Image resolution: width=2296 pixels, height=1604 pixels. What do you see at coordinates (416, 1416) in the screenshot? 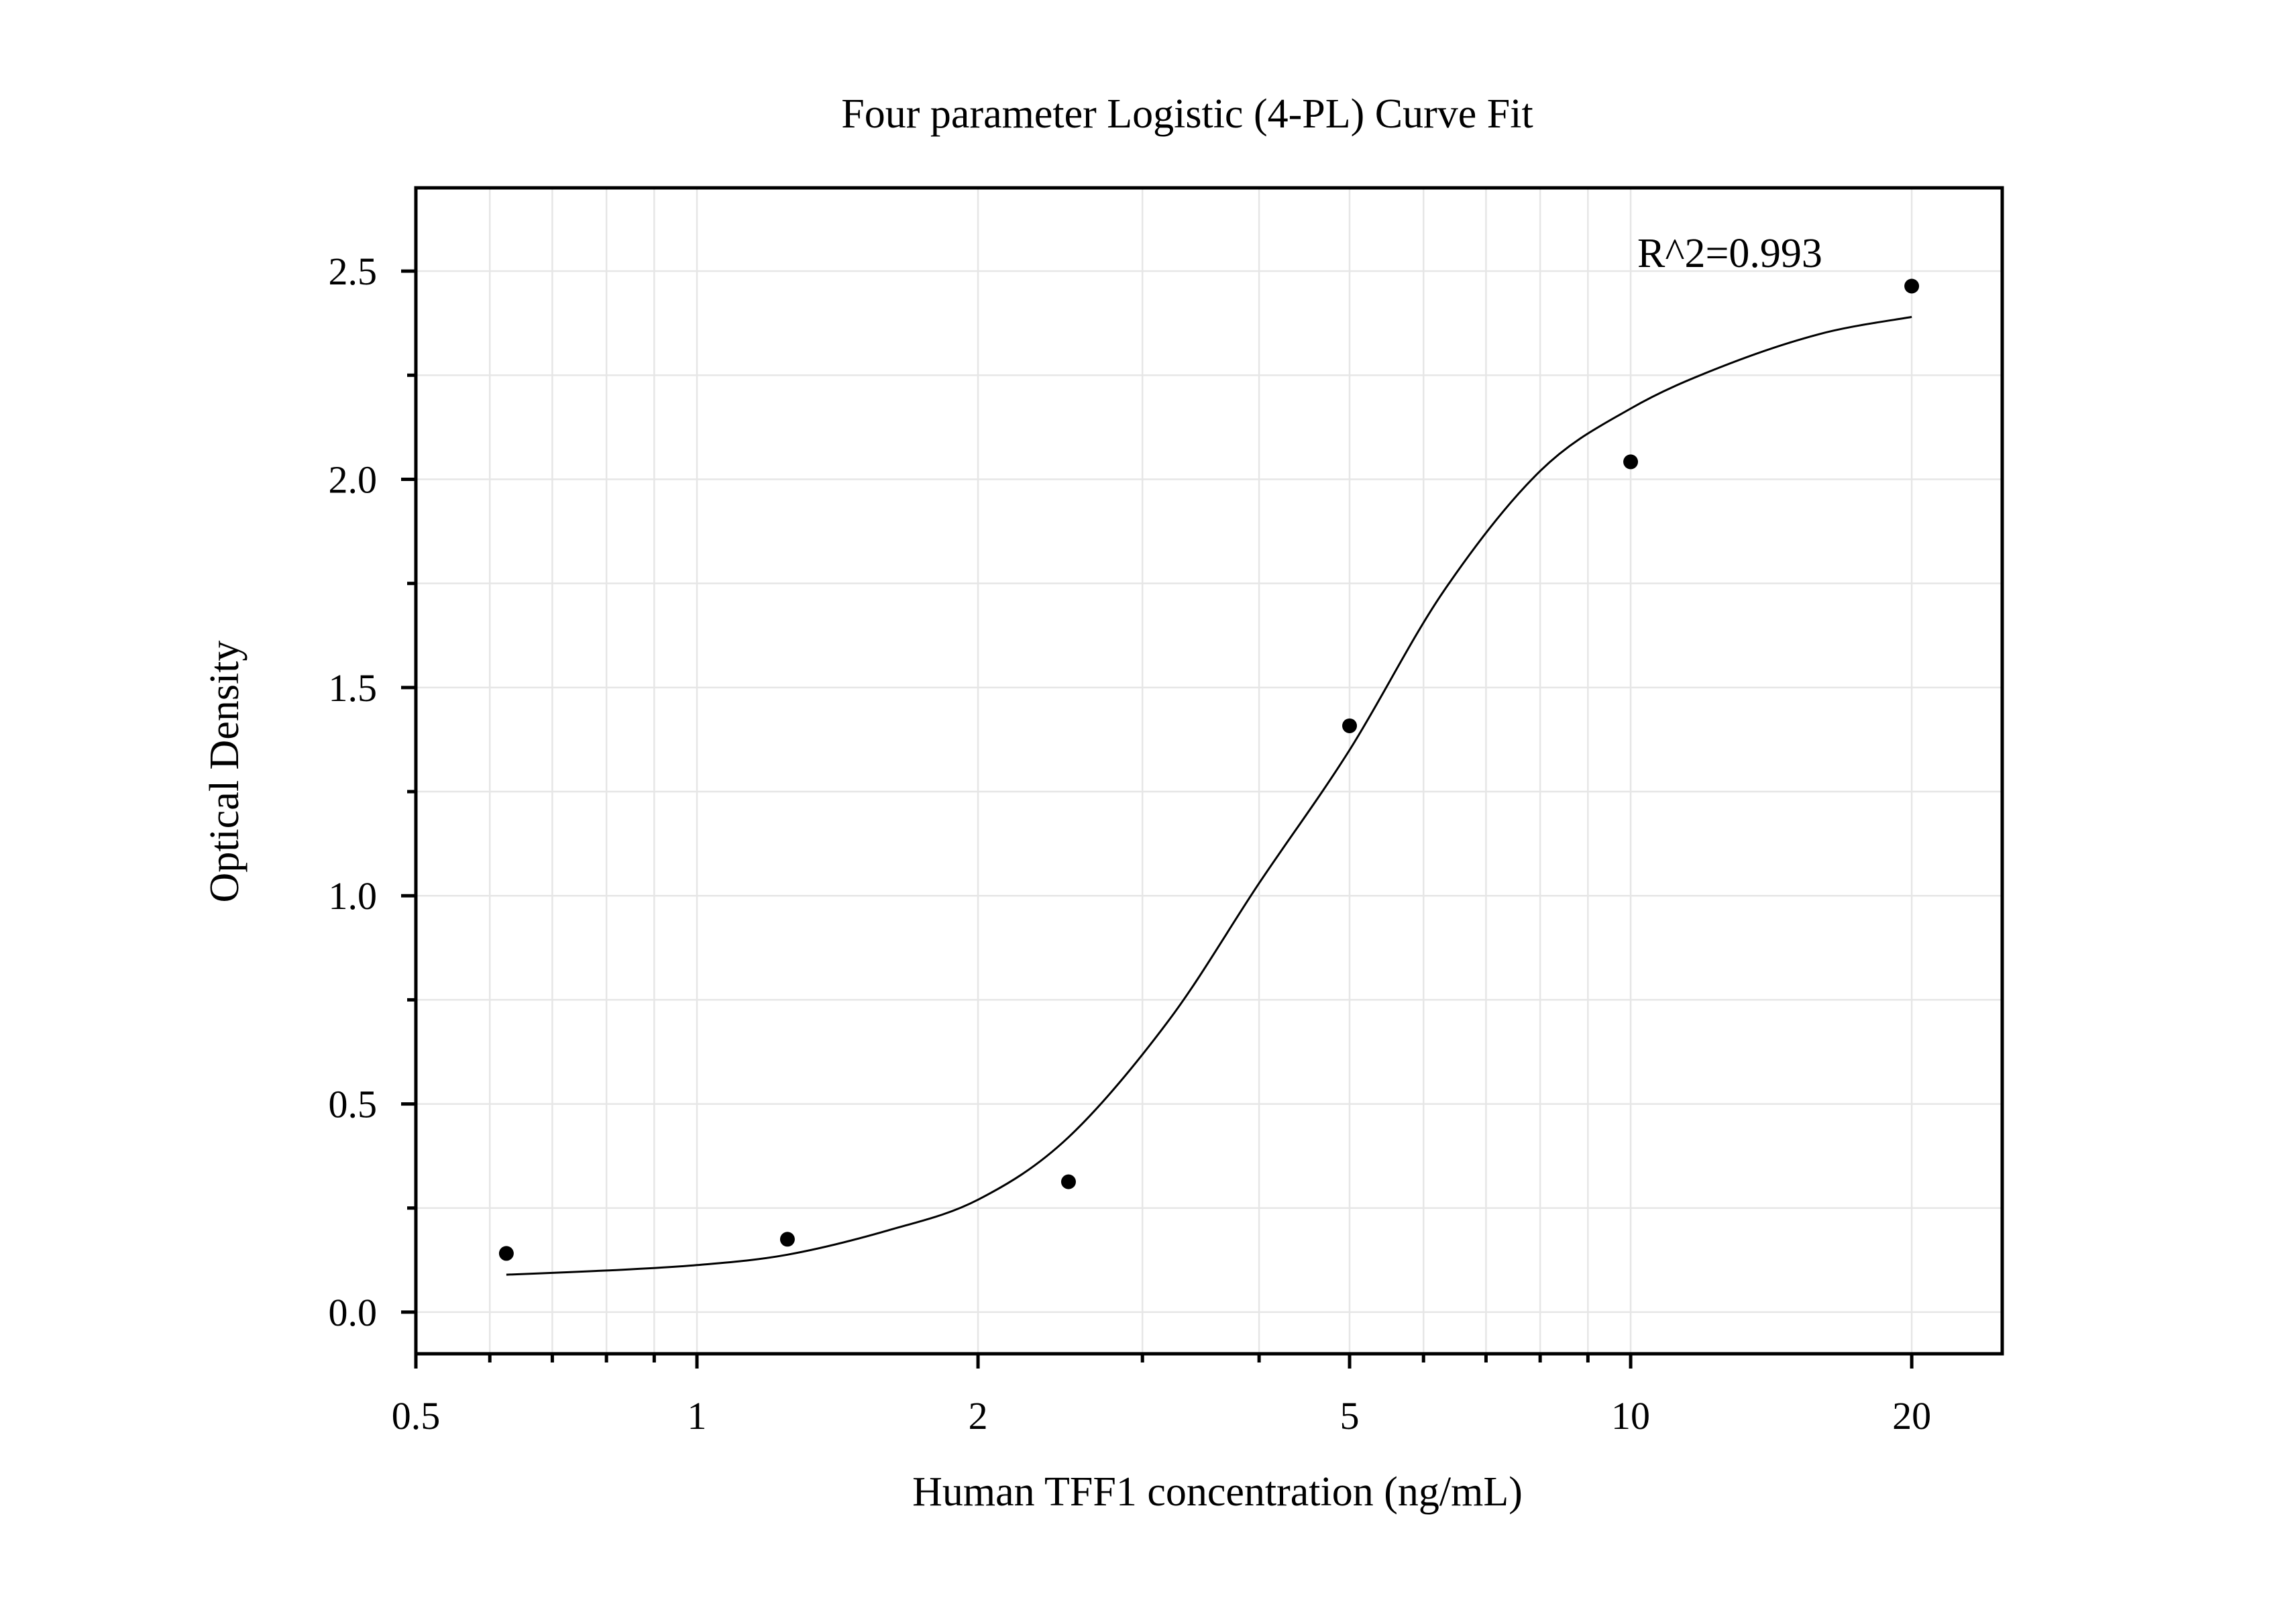
I see `x-tick-label: 0.5` at bounding box center [416, 1416].